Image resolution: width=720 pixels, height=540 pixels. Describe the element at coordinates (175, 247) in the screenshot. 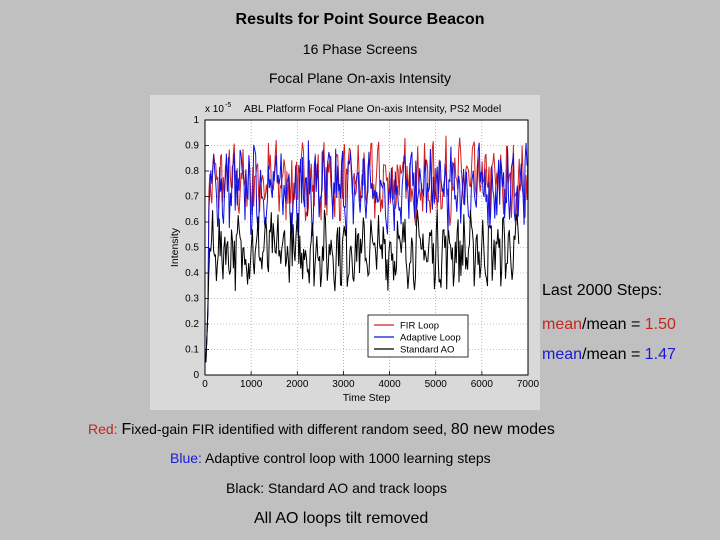

I see `y-axis-label: Intensity` at that location.